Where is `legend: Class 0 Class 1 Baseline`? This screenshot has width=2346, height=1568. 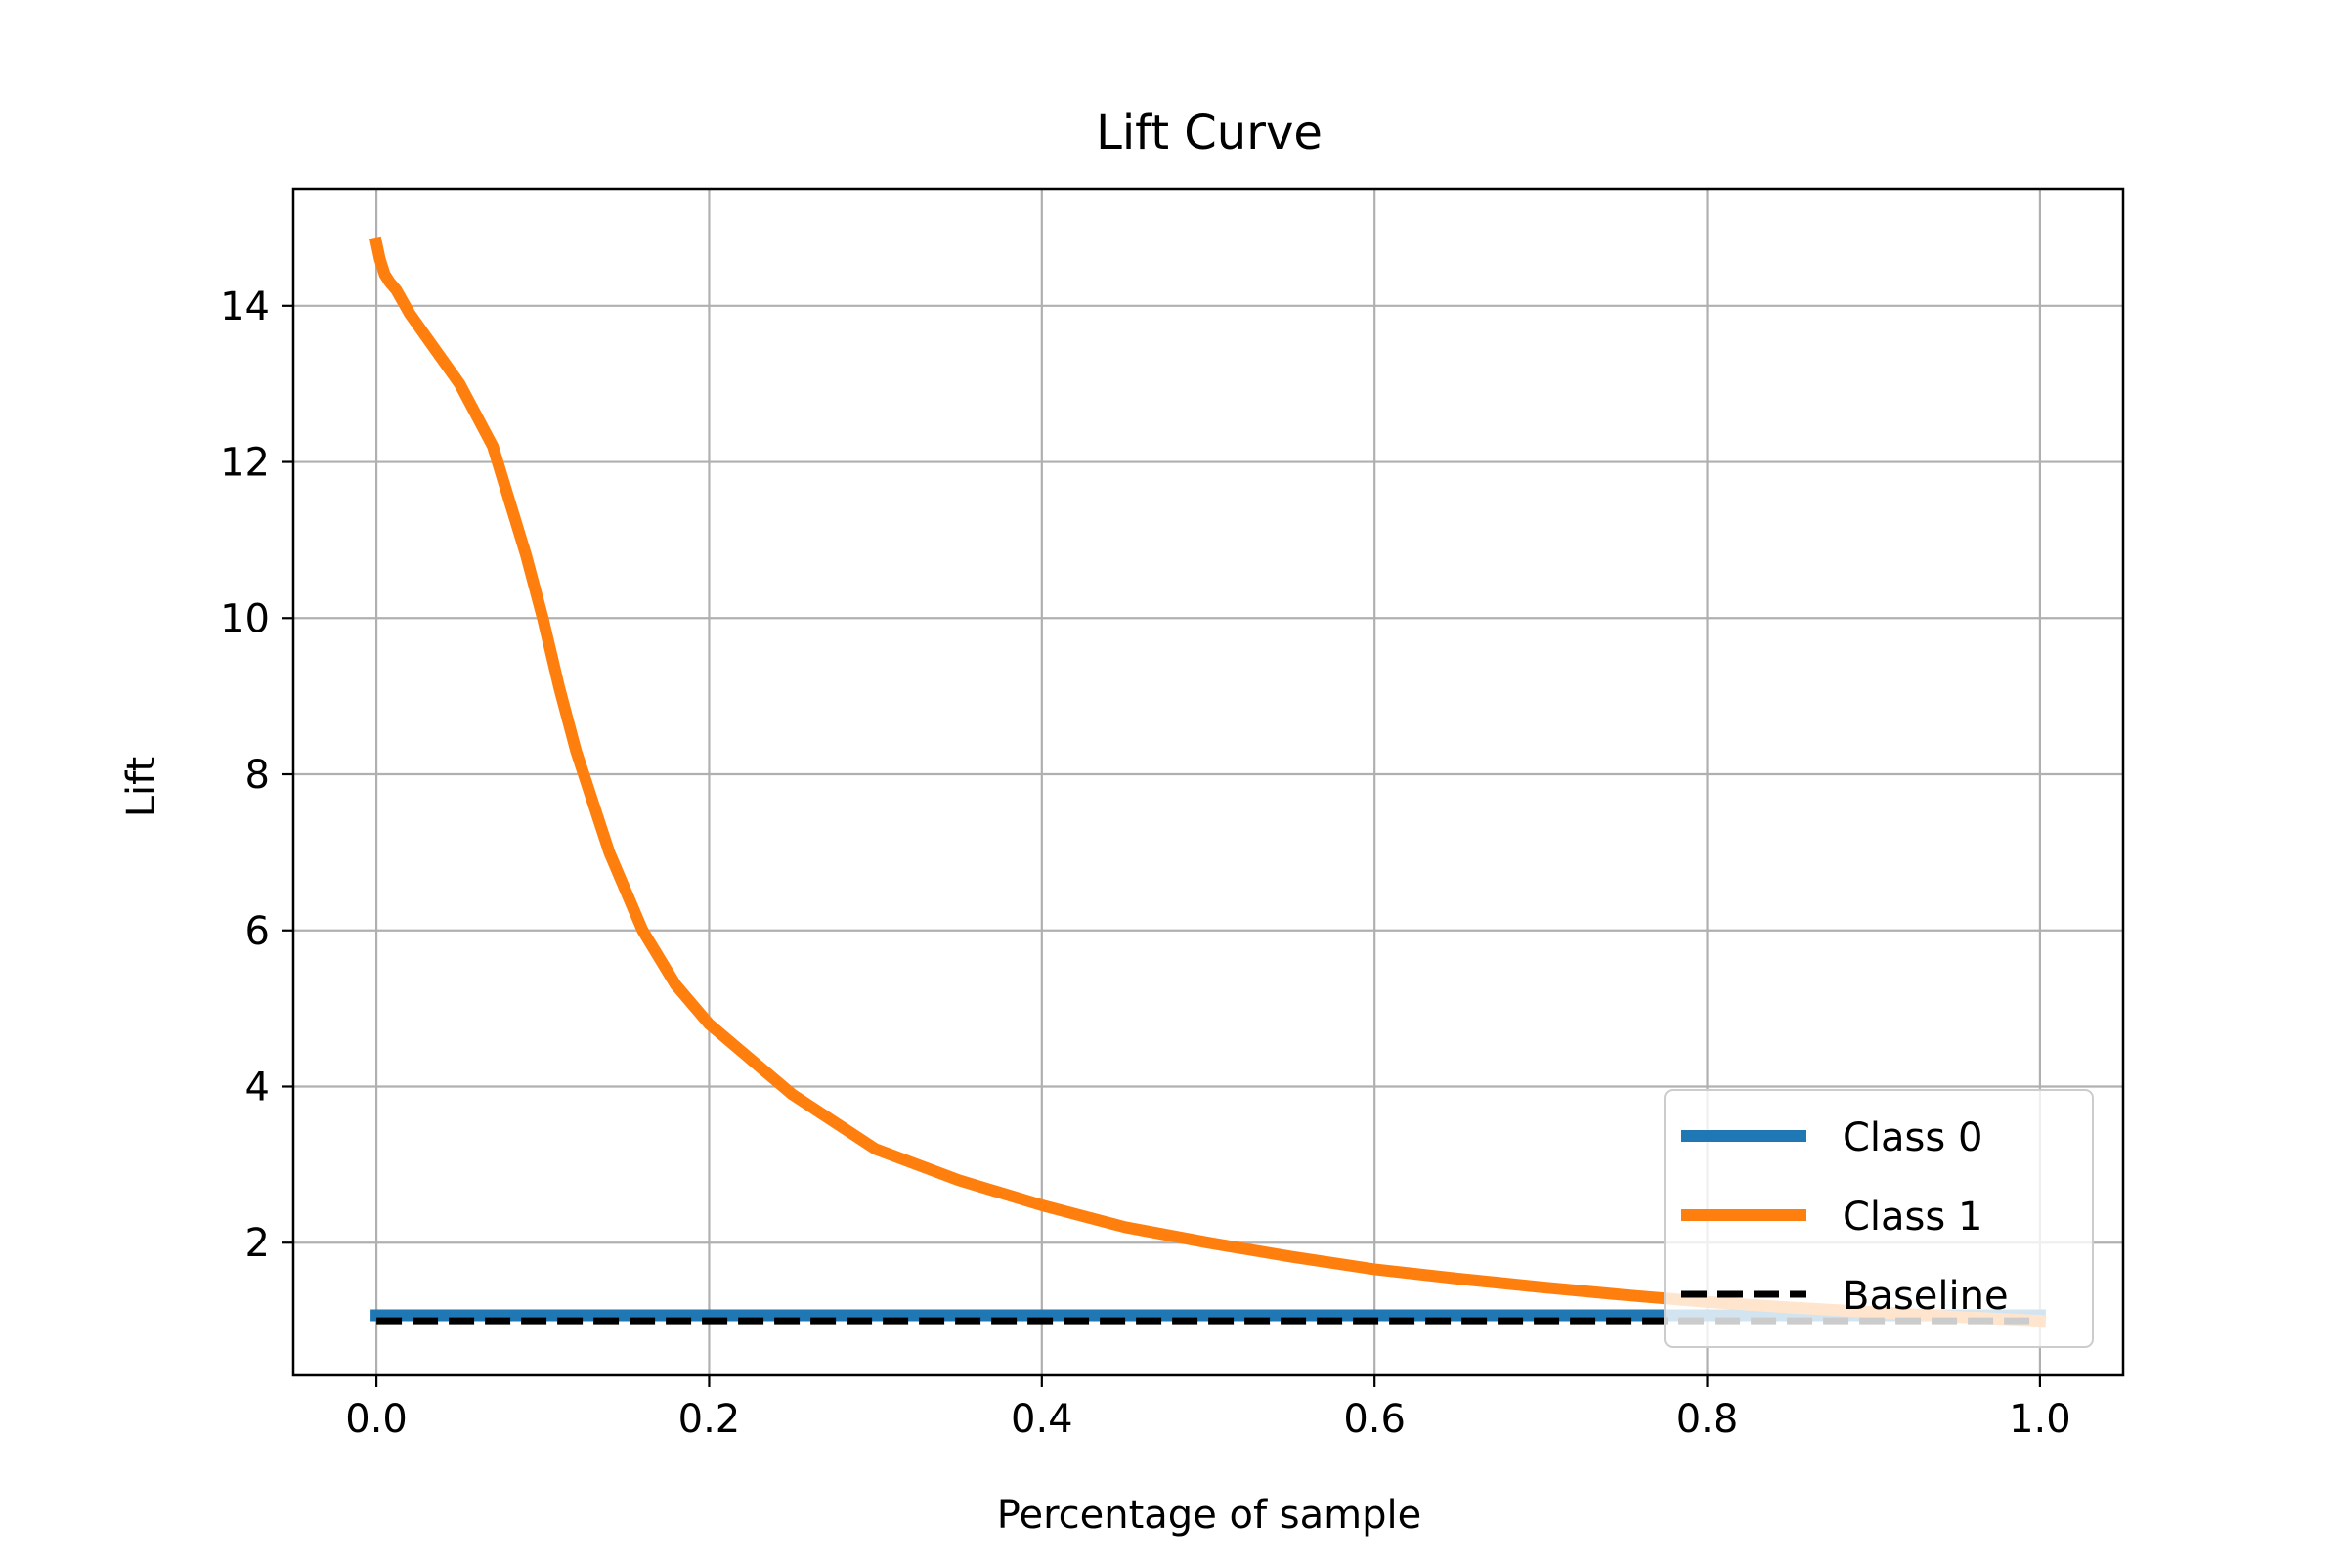 legend: Class 0 Class 1 Baseline is located at coordinates (1879, 1219).